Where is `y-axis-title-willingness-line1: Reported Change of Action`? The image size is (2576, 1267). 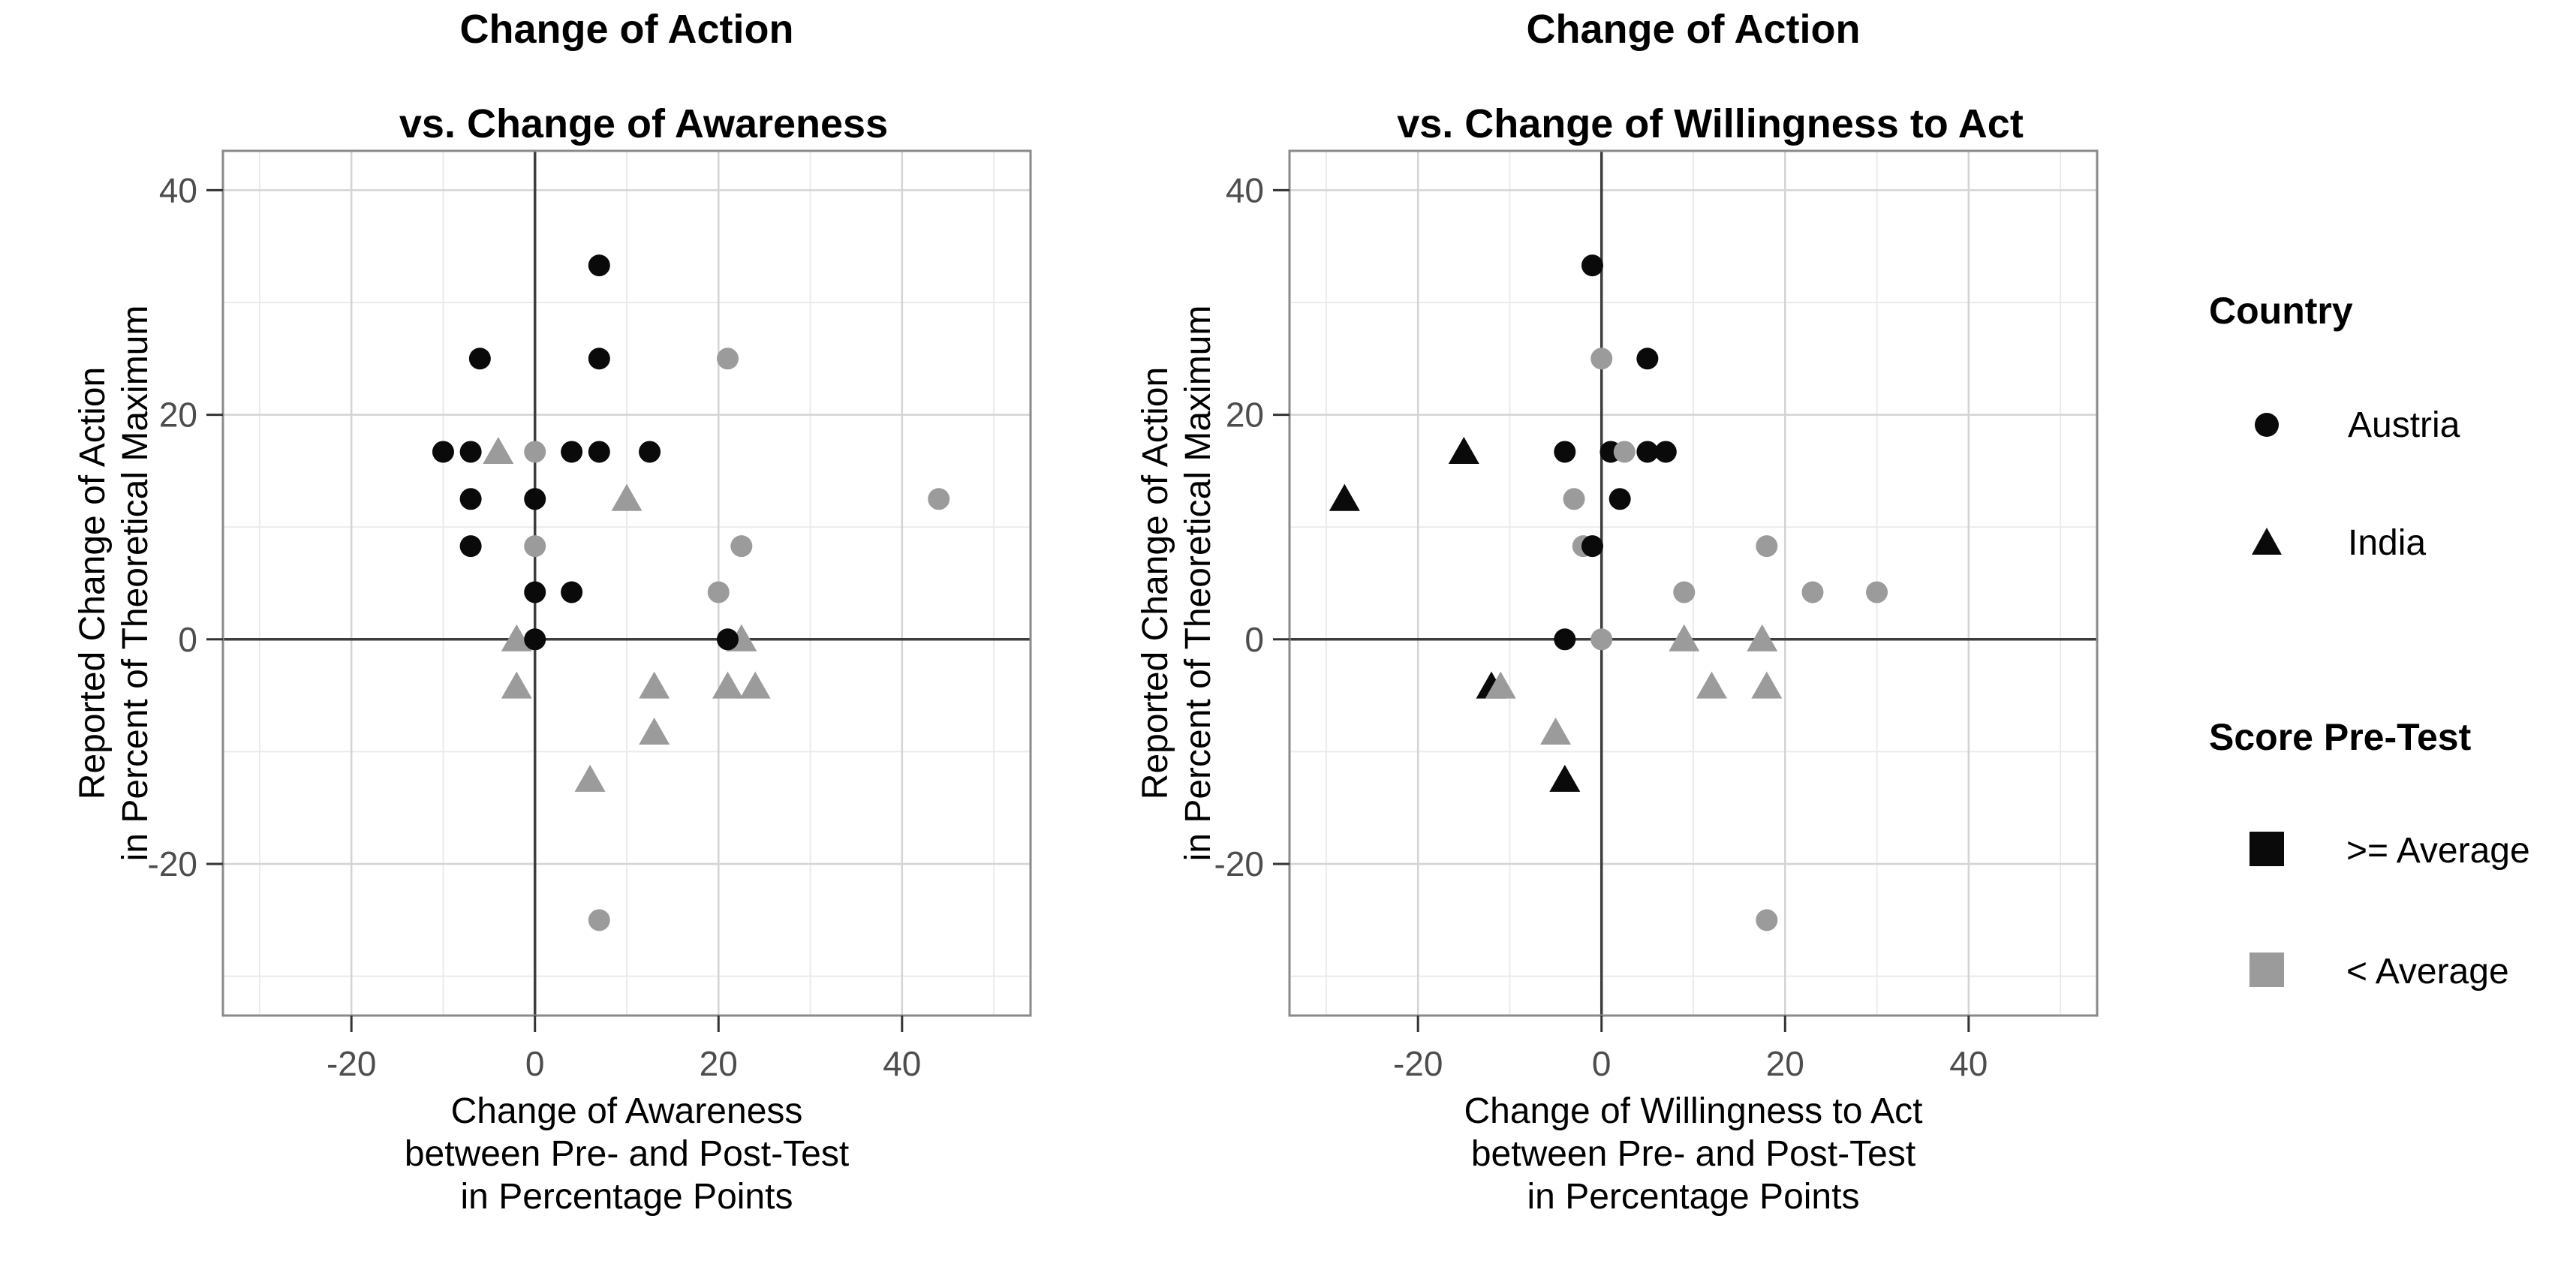
y-axis-title-willingness-line1: Reported Change of Action is located at coordinates (1155, 583).